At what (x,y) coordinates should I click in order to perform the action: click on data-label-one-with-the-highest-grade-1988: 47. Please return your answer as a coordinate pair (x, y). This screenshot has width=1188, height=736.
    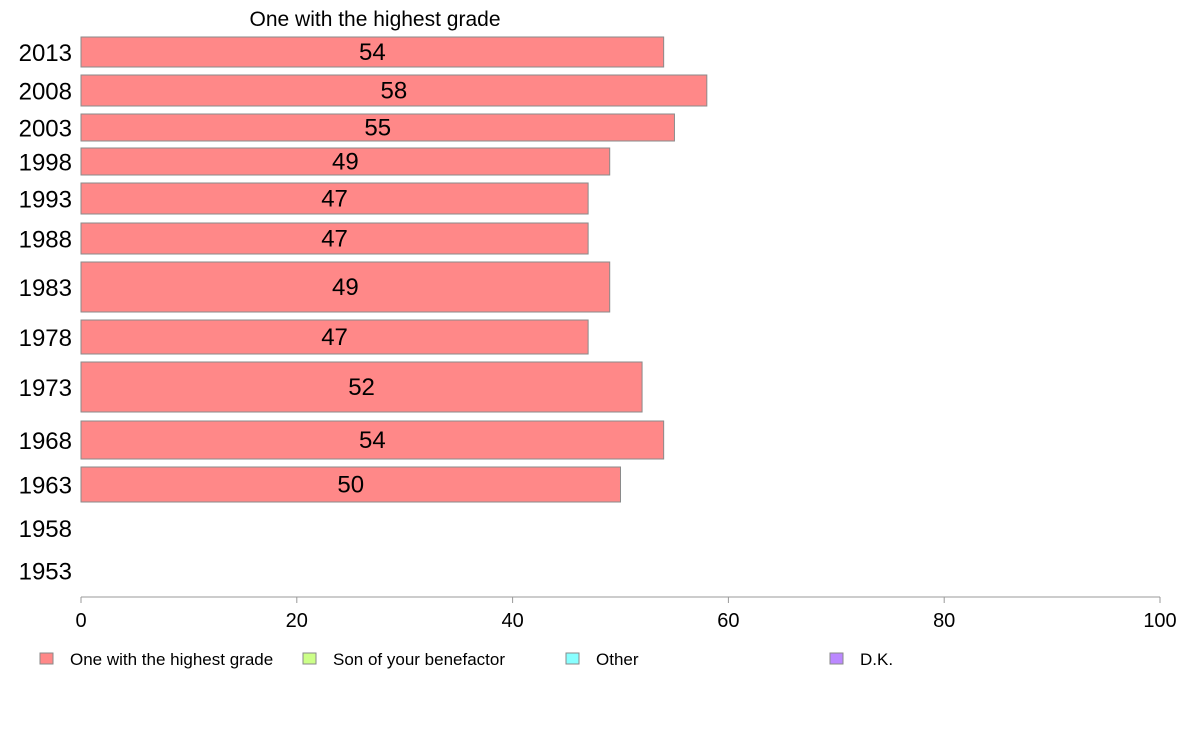
    Looking at the image, I should click on (334, 239).